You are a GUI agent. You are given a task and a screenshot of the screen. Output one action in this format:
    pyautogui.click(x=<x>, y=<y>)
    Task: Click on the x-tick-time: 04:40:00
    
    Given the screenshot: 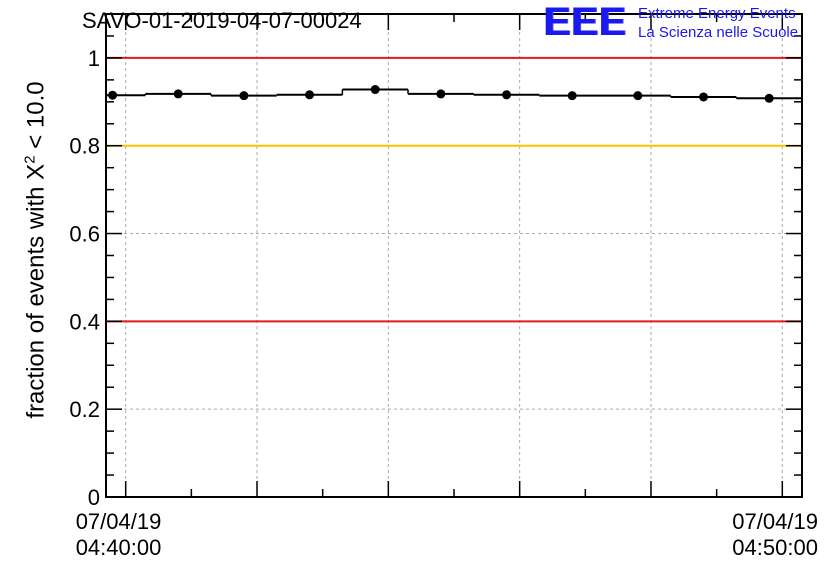 What is the action you would take?
    pyautogui.click(x=118, y=547)
    